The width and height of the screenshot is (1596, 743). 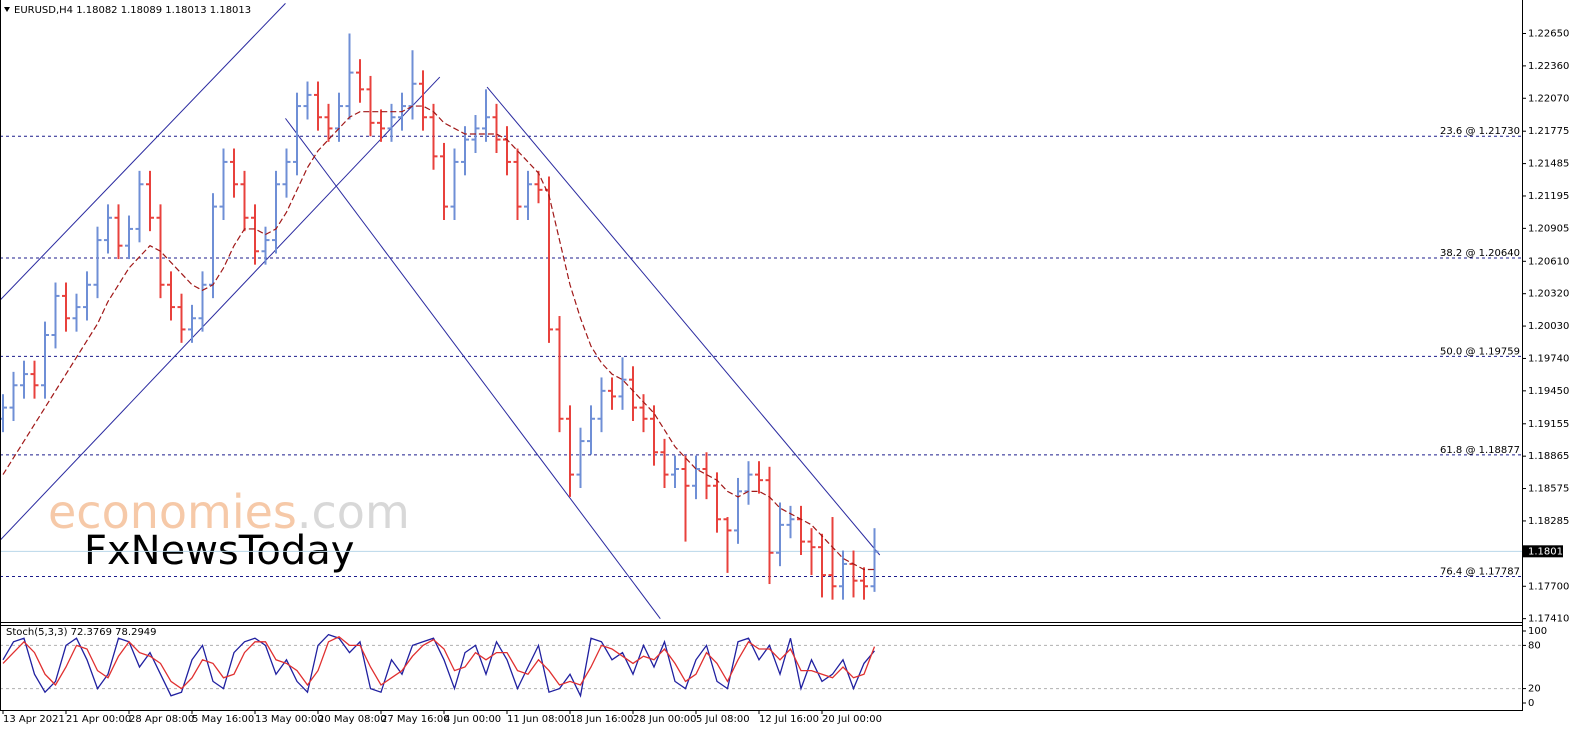 I want to click on x-tick-label: 5 Jul 08:00, so click(x=723, y=719).